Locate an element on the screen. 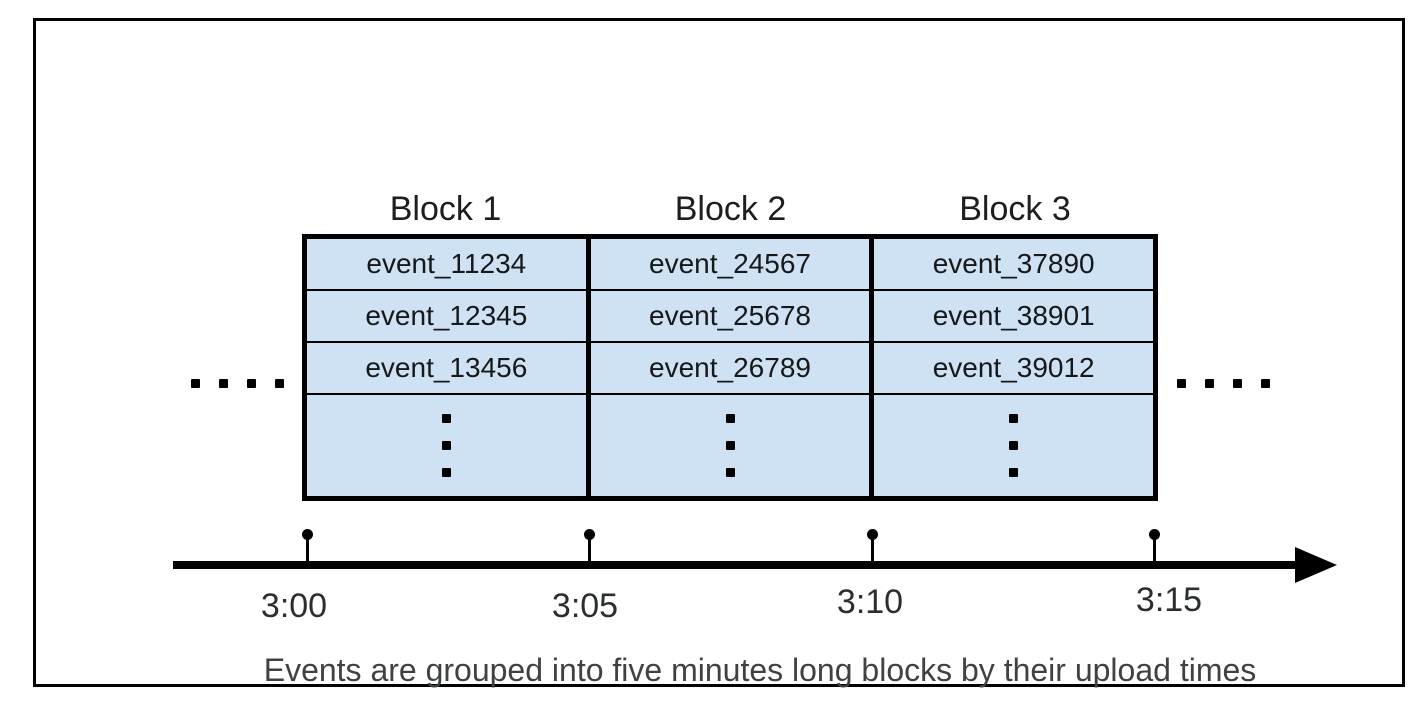  block-2-label: Block 2 is located at coordinates (730, 209).